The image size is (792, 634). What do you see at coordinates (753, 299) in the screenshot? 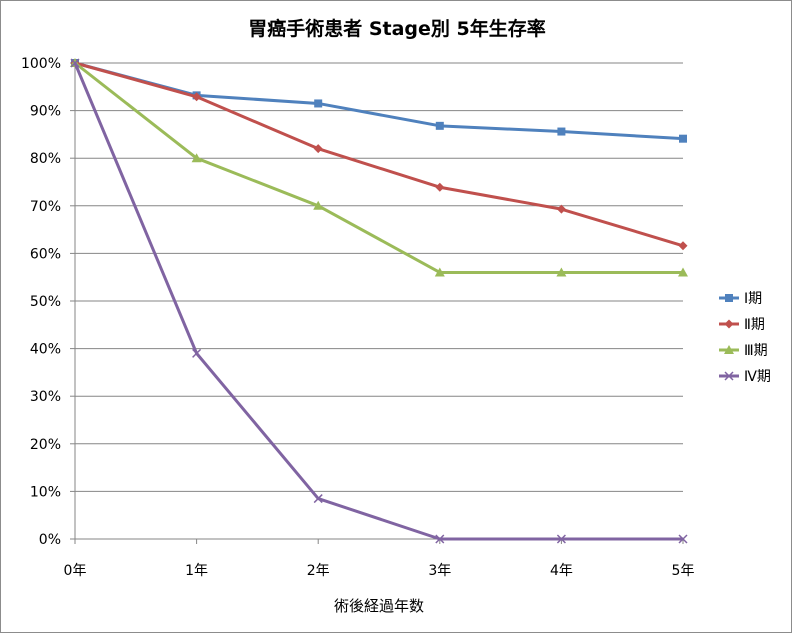
I see `legend-label: Ⅰ期` at bounding box center [753, 299].